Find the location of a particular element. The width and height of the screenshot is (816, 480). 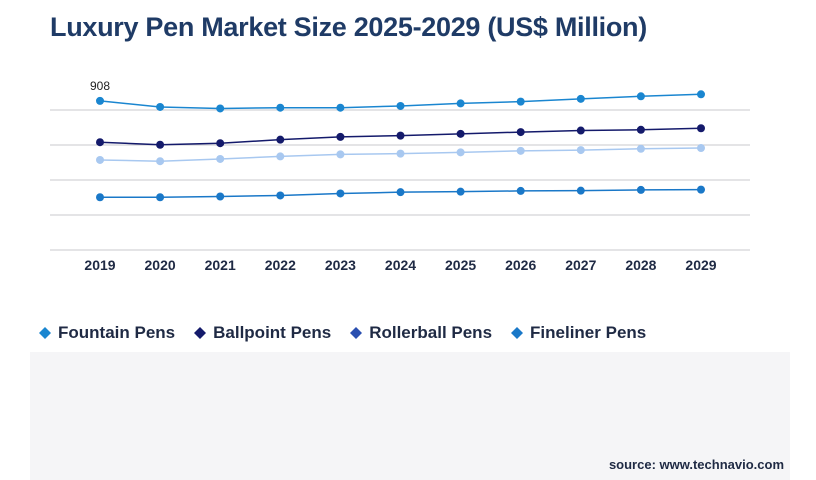

series-fountain-pens is located at coordinates (400, 101).